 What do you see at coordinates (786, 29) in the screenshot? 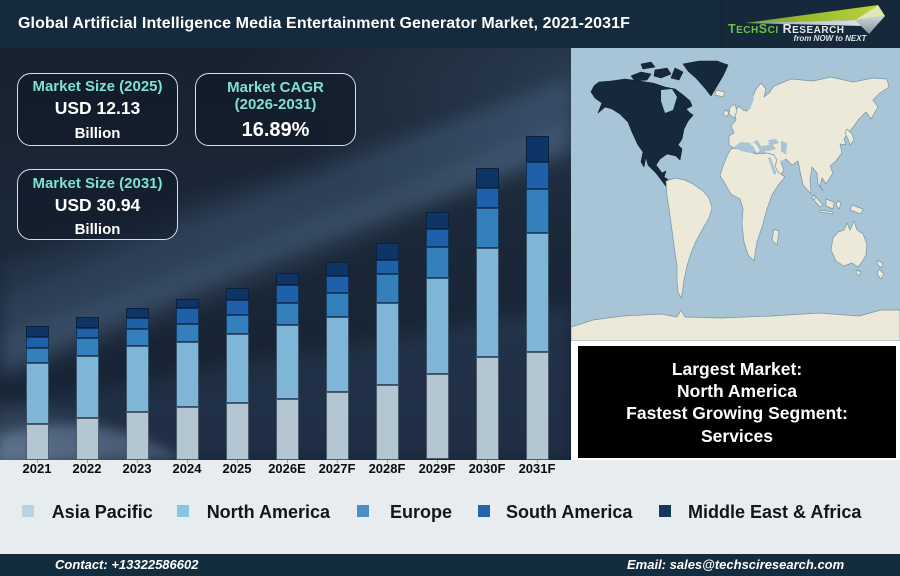
I see `svg-text: TECHSCI RESEARCH` at bounding box center [786, 29].